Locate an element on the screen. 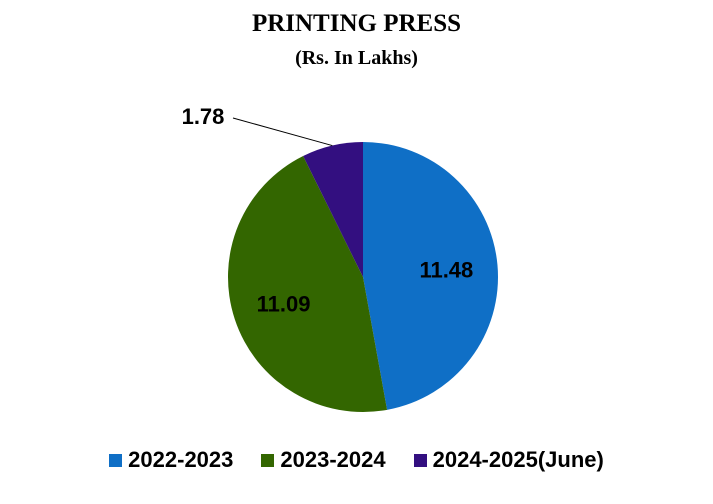  data-label-2022-2023: 11.48 is located at coordinates (446, 270).